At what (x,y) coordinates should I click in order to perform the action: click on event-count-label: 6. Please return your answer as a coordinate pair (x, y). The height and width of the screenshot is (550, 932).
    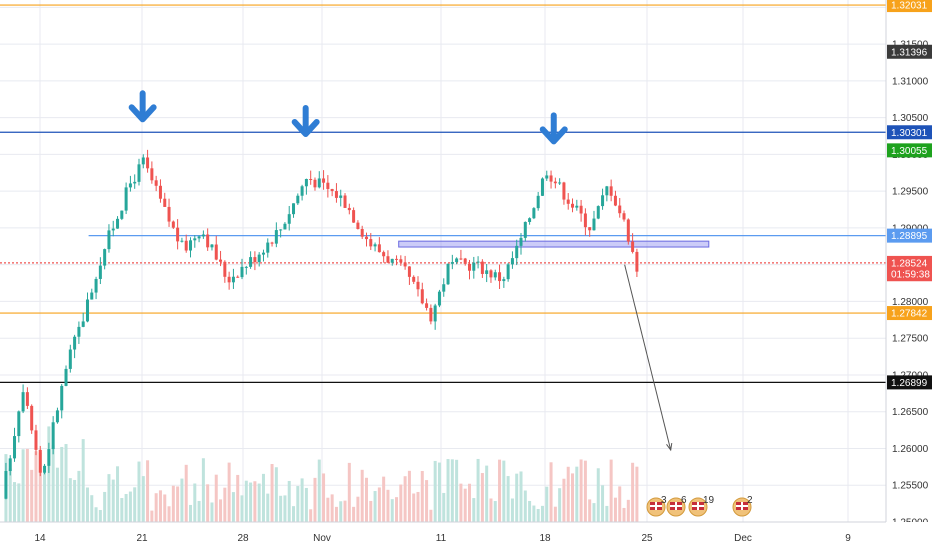
    Looking at the image, I should click on (684, 500).